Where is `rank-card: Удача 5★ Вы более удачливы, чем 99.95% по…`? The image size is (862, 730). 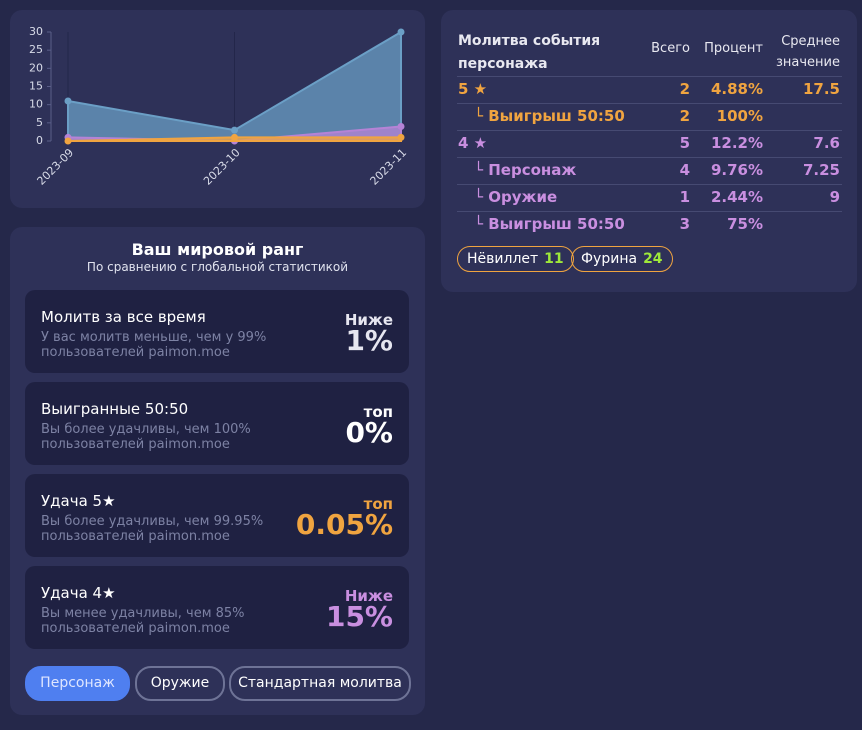 rank-card: Удача 5★ Вы более удачливы, чем 99.95% по… is located at coordinates (217, 515).